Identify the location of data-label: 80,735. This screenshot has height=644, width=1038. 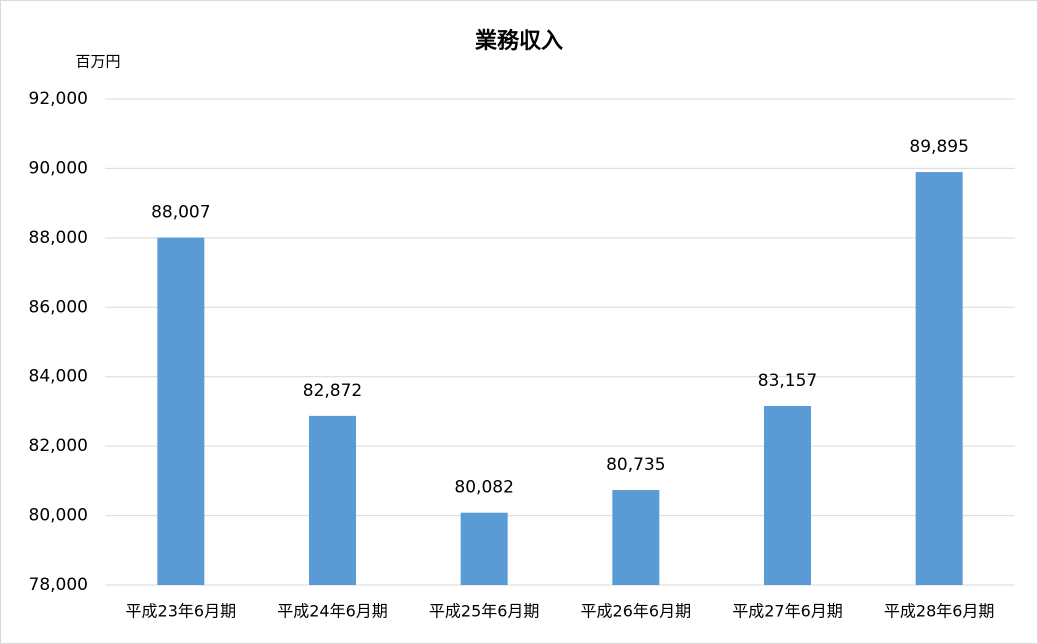
(635, 465).